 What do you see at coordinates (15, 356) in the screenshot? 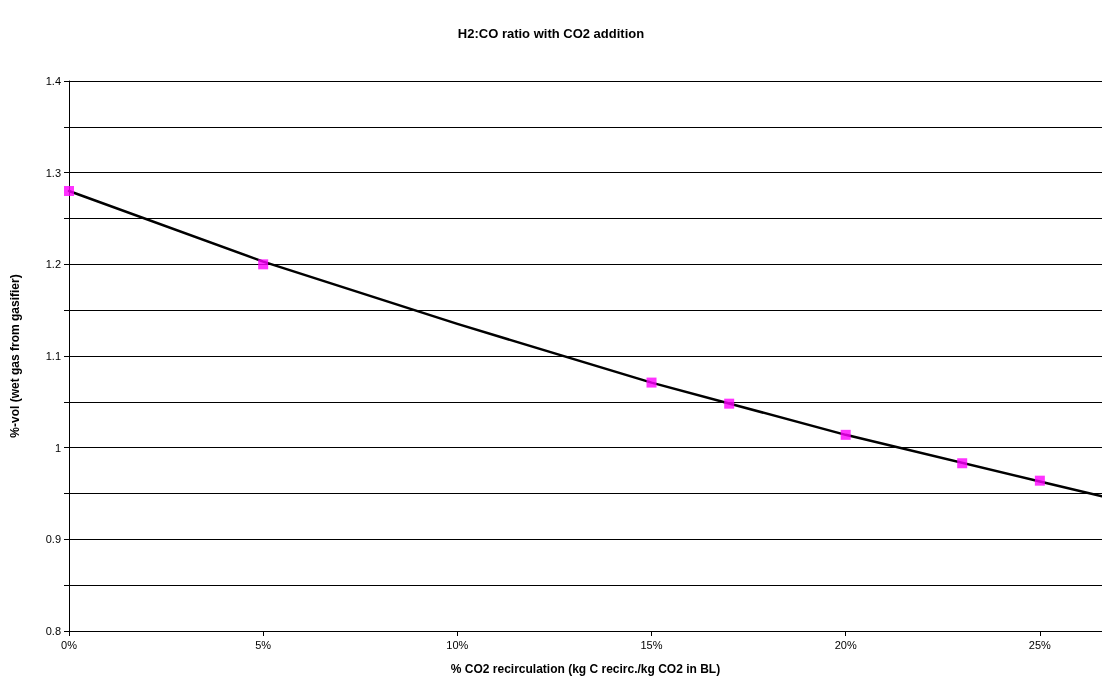
I see `y-axis-title: %-vol (wet gas from gasifier)` at bounding box center [15, 356].